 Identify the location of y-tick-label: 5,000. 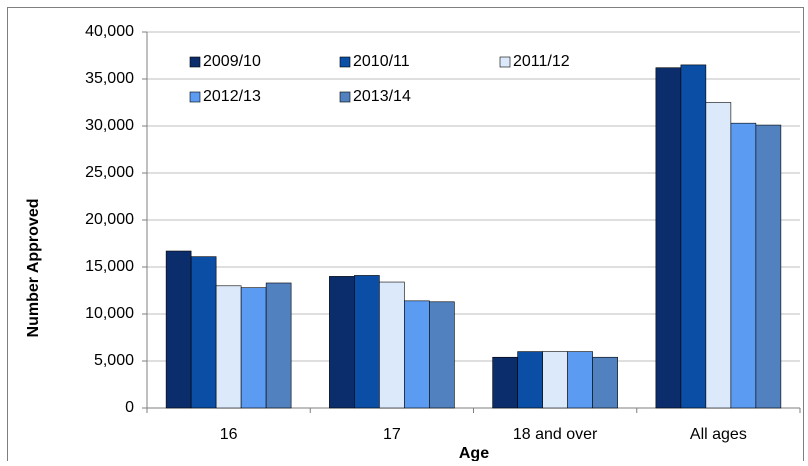
(114, 360).